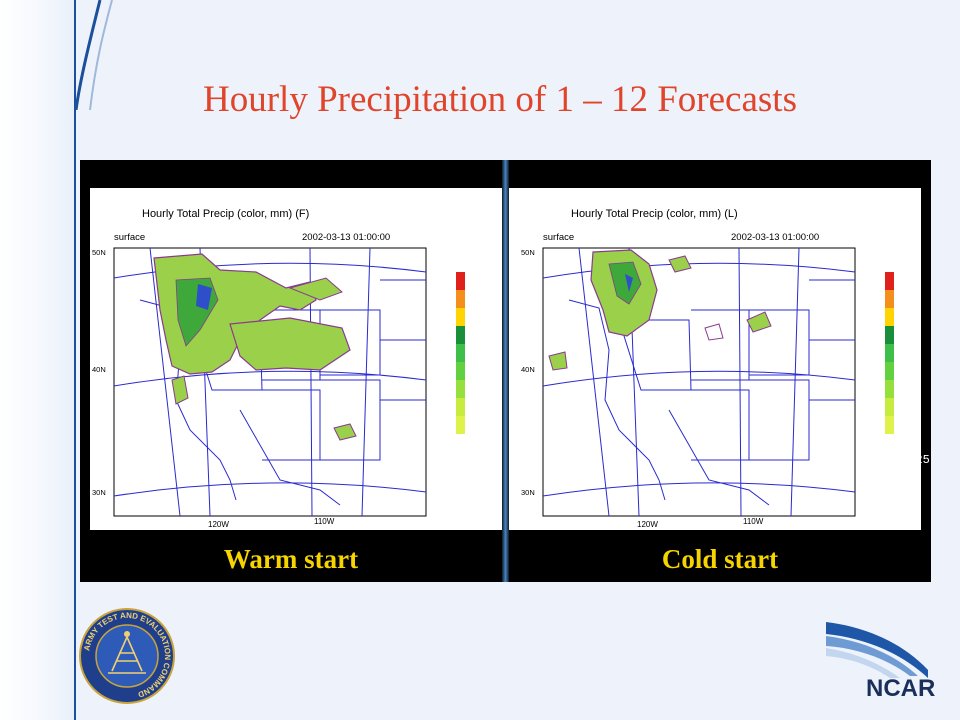  Describe the element at coordinates (877, 650) in the screenshot. I see `ncar-logo` at that location.